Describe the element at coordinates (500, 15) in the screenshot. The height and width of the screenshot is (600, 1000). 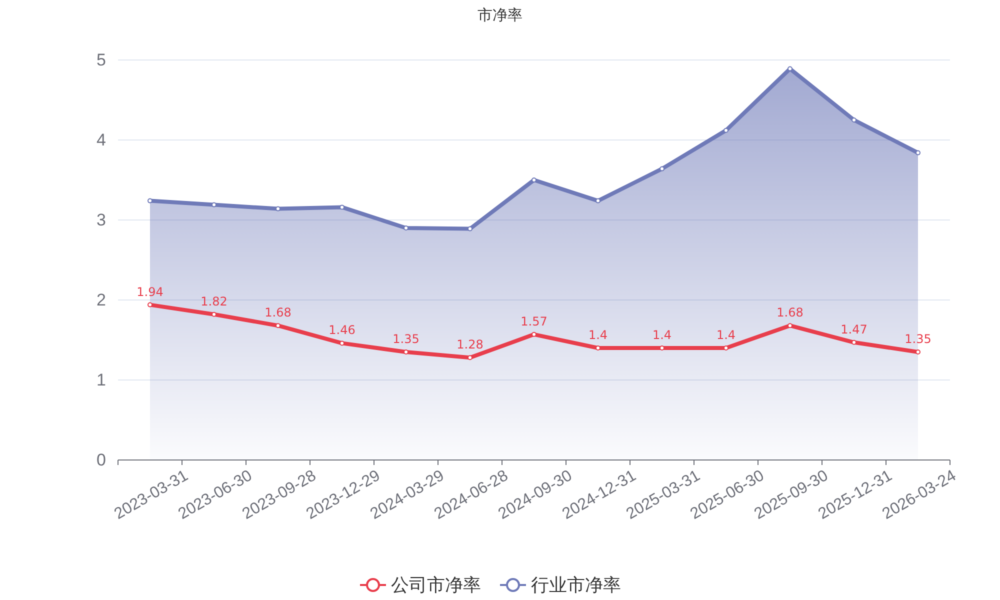
I see `chart-title: 市净率` at that location.